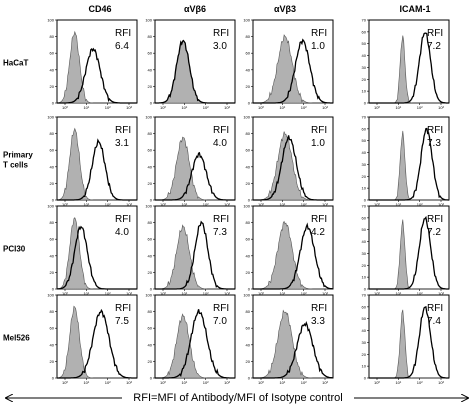 The image size is (474, 410). Describe the element at coordinates (122, 46) in the screenshot. I see `rfi-value: 6.4` at that location.